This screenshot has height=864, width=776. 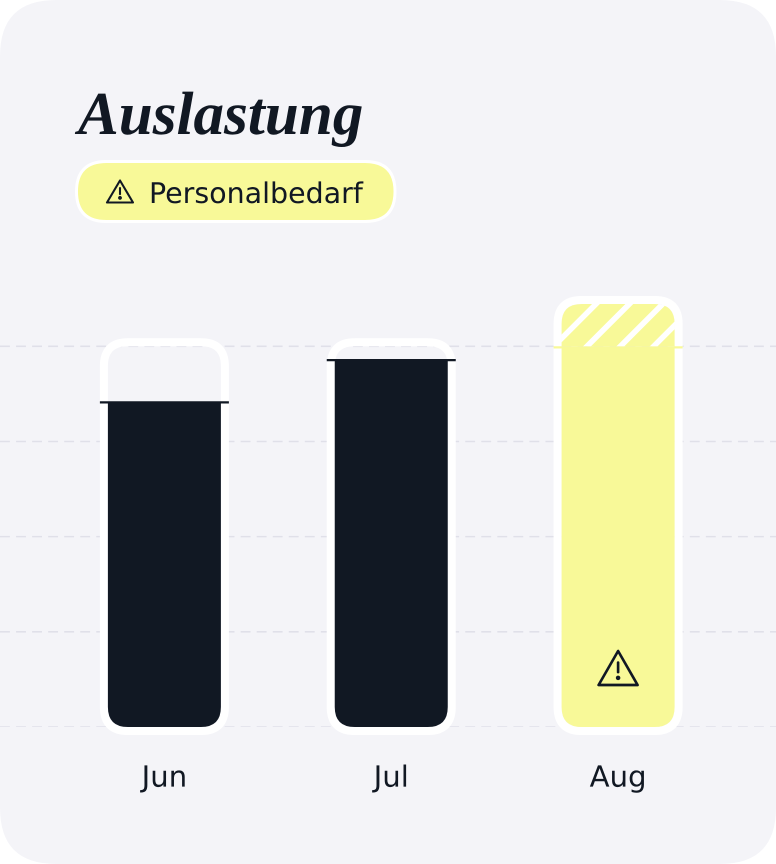 I want to click on x-tick-label: Jul, so click(x=389, y=778).